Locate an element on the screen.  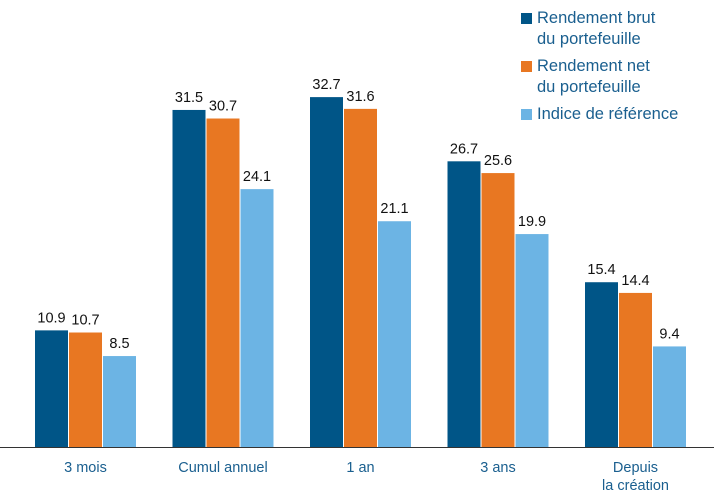
category-label-cumul-annuel: Cumul annuel is located at coordinates (222, 468).